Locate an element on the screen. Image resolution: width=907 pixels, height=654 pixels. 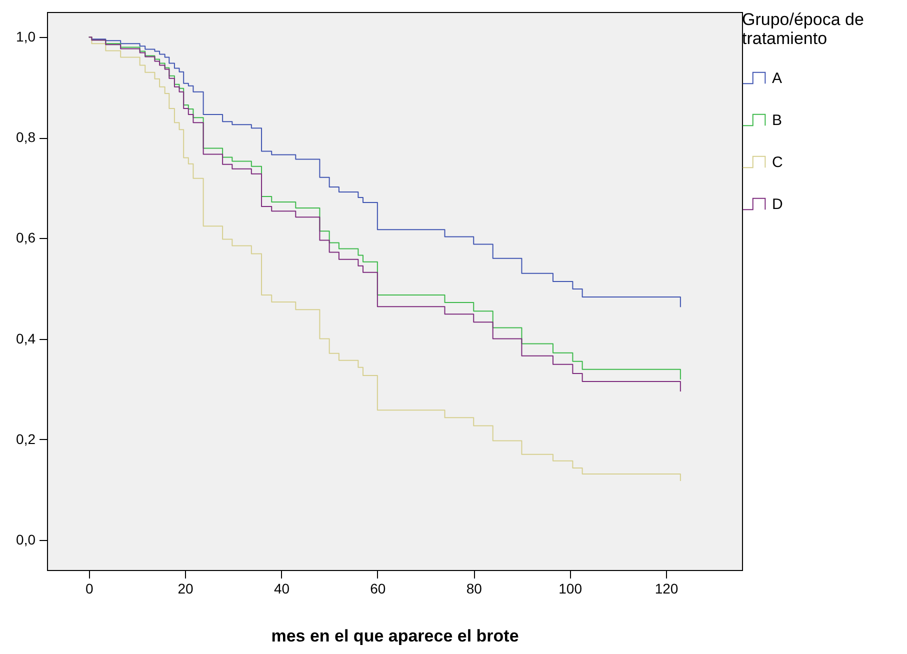
legend-label: C is located at coordinates (777, 162).